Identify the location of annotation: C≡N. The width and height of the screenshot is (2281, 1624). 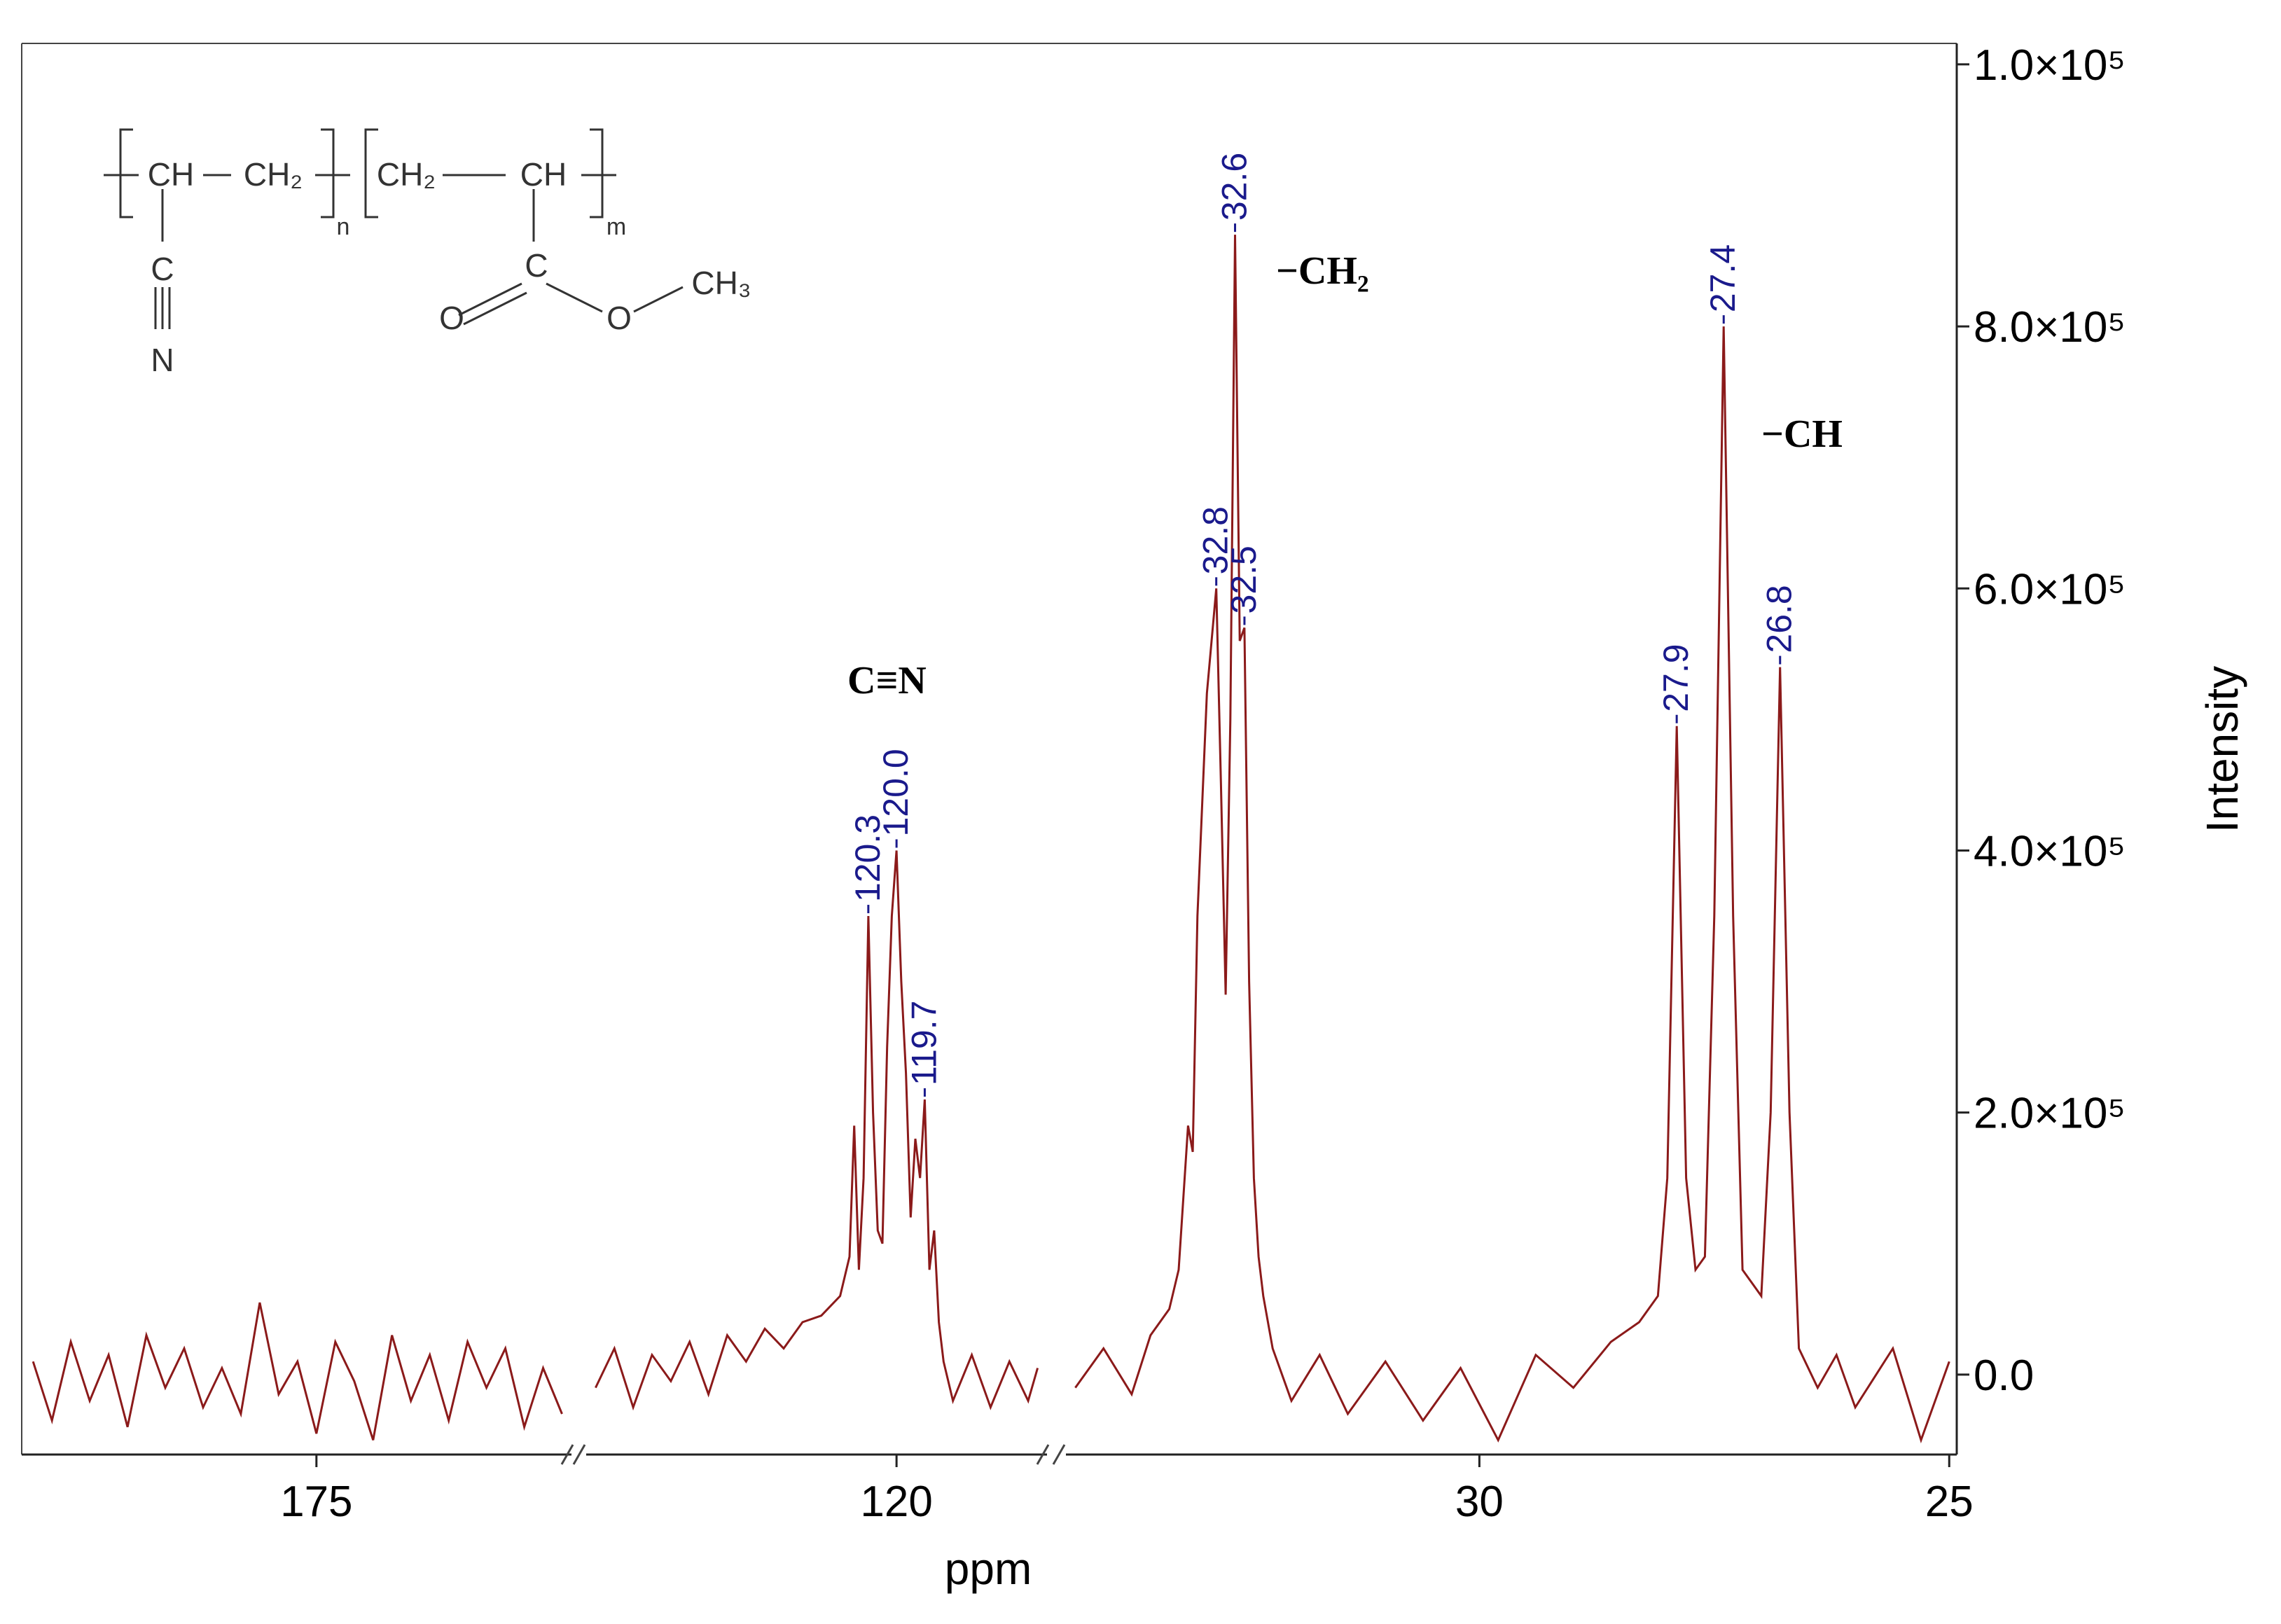
(887, 680).